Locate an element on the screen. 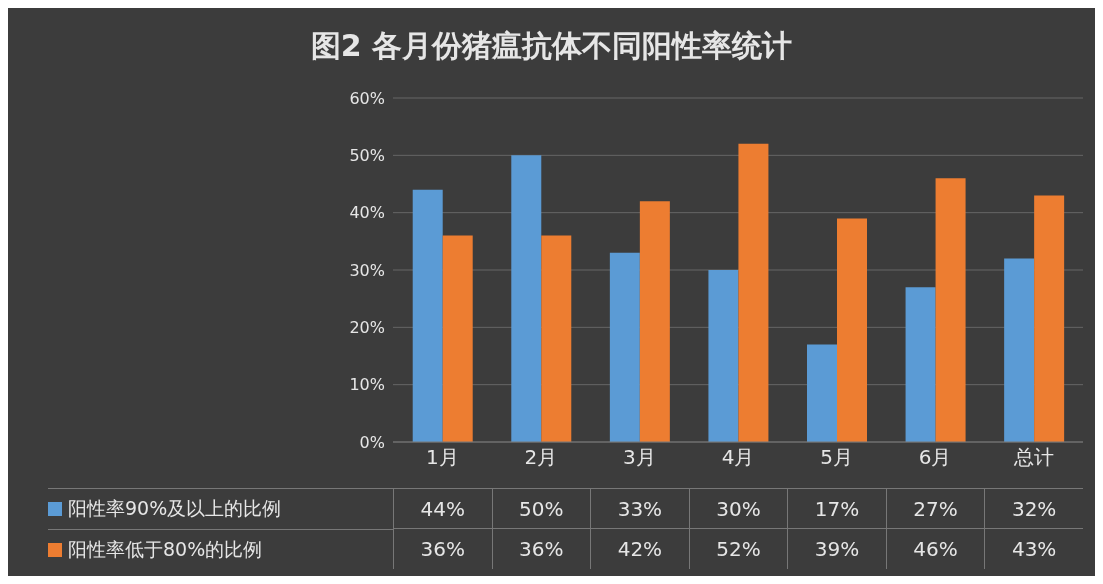 The height and width of the screenshot is (584, 1103). x-tick-label: 总计 is located at coordinates (1033, 457).